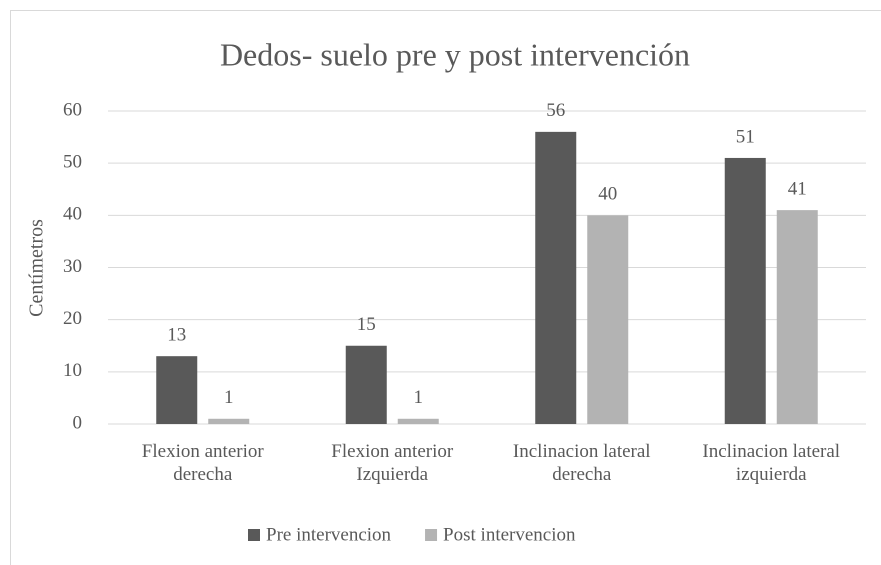 The image size is (881, 565). What do you see at coordinates (329, 534) in the screenshot?
I see `legend-label: Pre intervencion` at bounding box center [329, 534].